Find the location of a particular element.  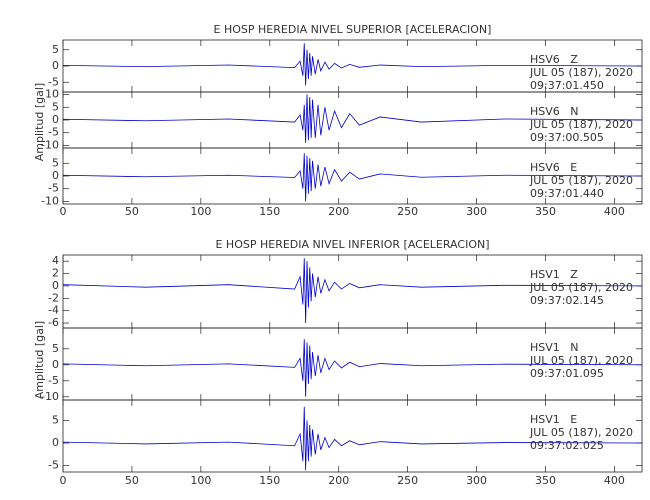

time-label: 09:37:01.450 is located at coordinates (567, 85).